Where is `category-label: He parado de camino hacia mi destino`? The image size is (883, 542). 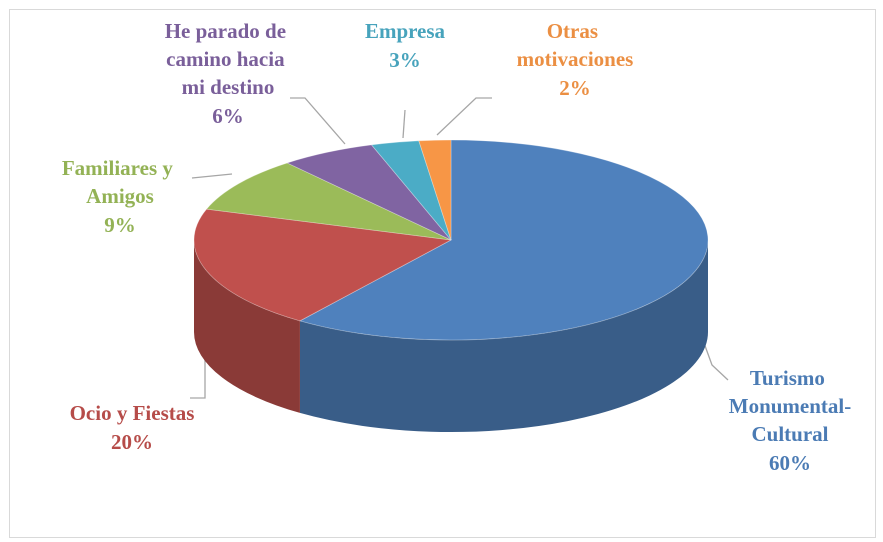
category-label: He parado de camino hacia mi destino is located at coordinates (228, 59).